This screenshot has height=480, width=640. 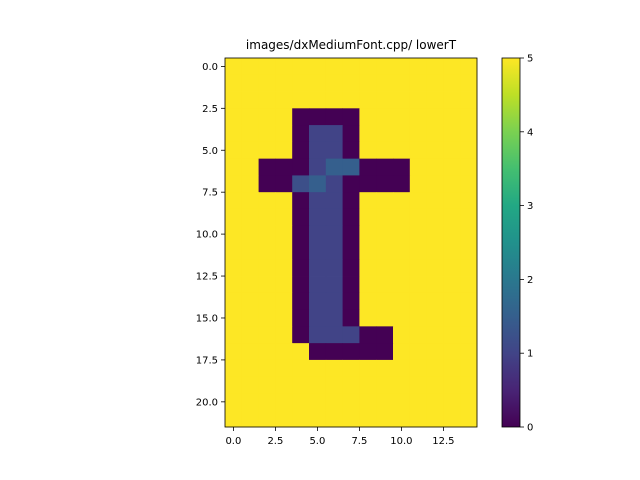 What do you see at coordinates (210, 193) in the screenshot?
I see `y-tick-label: 7.5` at bounding box center [210, 193].